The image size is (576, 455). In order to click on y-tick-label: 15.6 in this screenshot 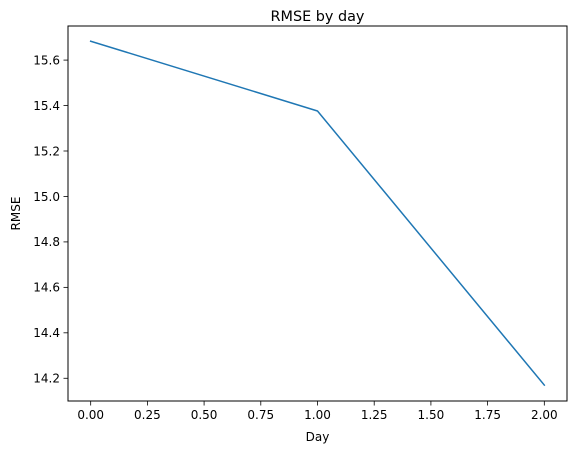, I will do `click(46, 60)`.